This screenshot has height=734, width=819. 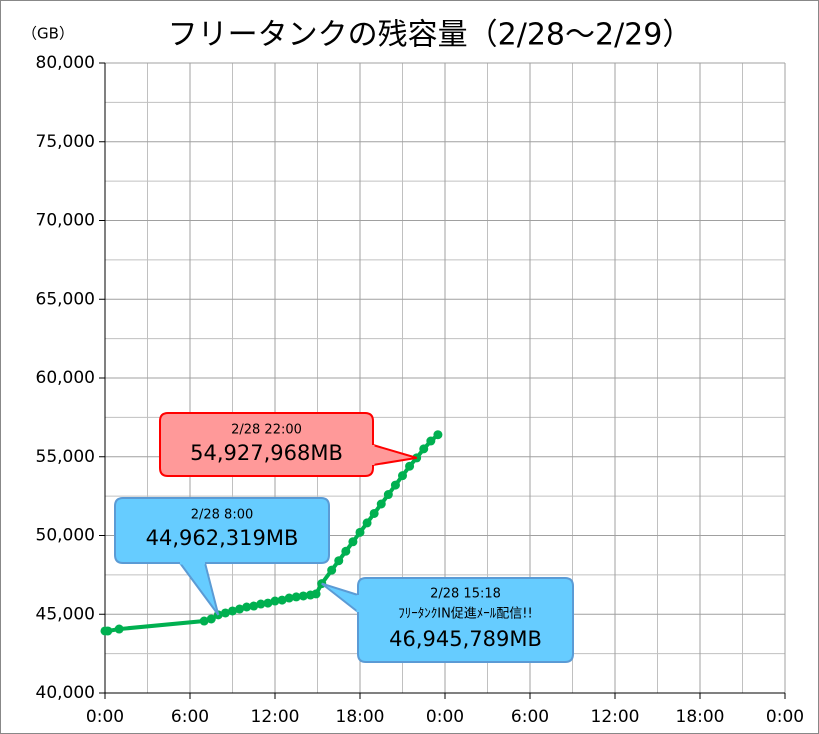 I want to click on y-tick-label: 75,000, so click(x=65, y=142).